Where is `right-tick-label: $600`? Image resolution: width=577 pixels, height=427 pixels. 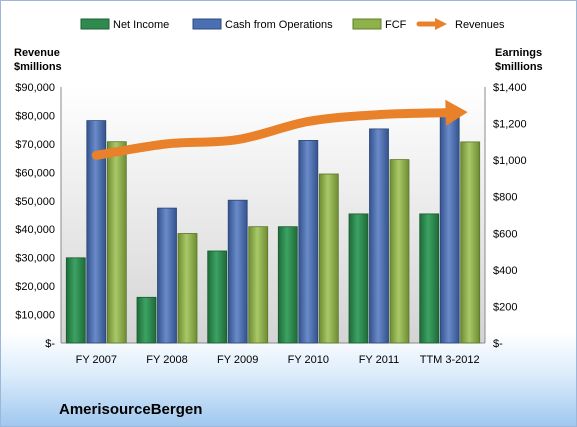
right-tick-label: $600 is located at coordinates (505, 234).